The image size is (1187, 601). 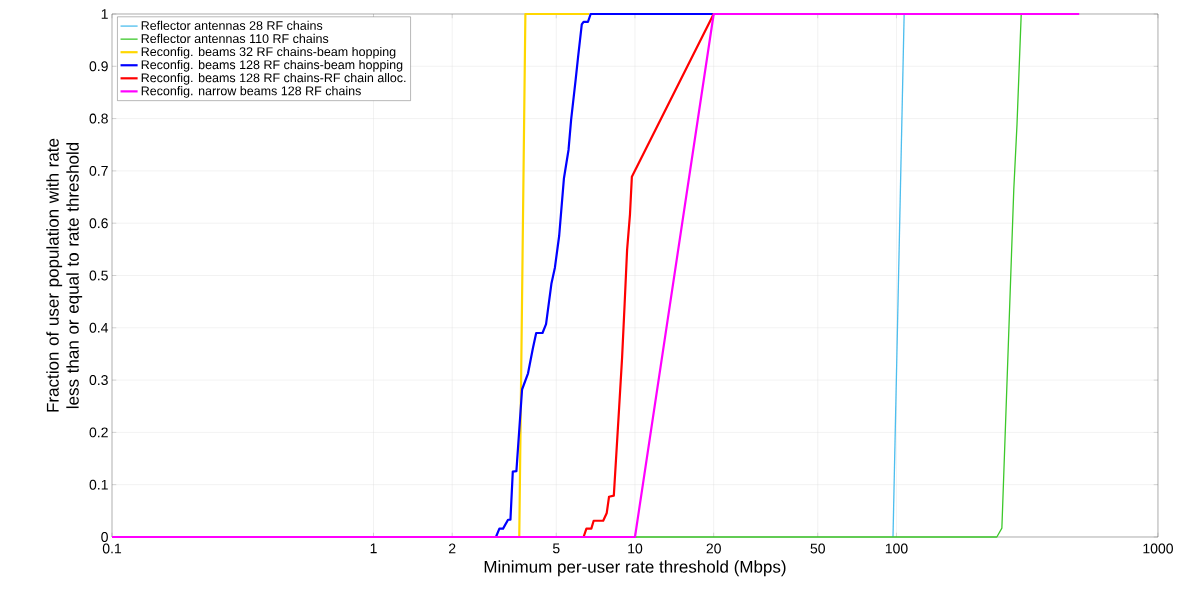 What do you see at coordinates (98, 170) in the screenshot?
I see `y-tick-label: 0.7` at bounding box center [98, 170].